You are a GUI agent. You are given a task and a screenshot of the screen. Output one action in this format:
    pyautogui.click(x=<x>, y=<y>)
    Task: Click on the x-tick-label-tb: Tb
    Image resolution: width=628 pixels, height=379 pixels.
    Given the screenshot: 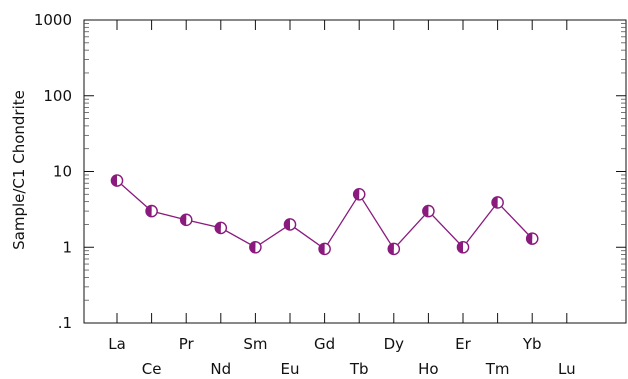 What is the action you would take?
    pyautogui.click(x=359, y=369)
    